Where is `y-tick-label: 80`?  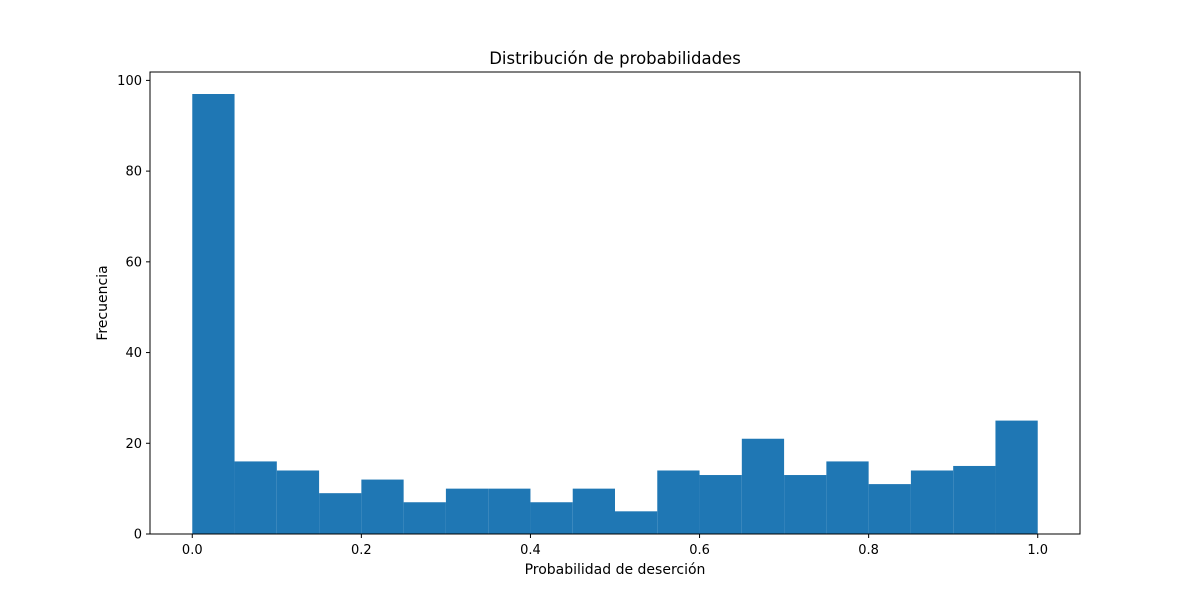
y-tick-label: 80 is located at coordinates (133, 172).